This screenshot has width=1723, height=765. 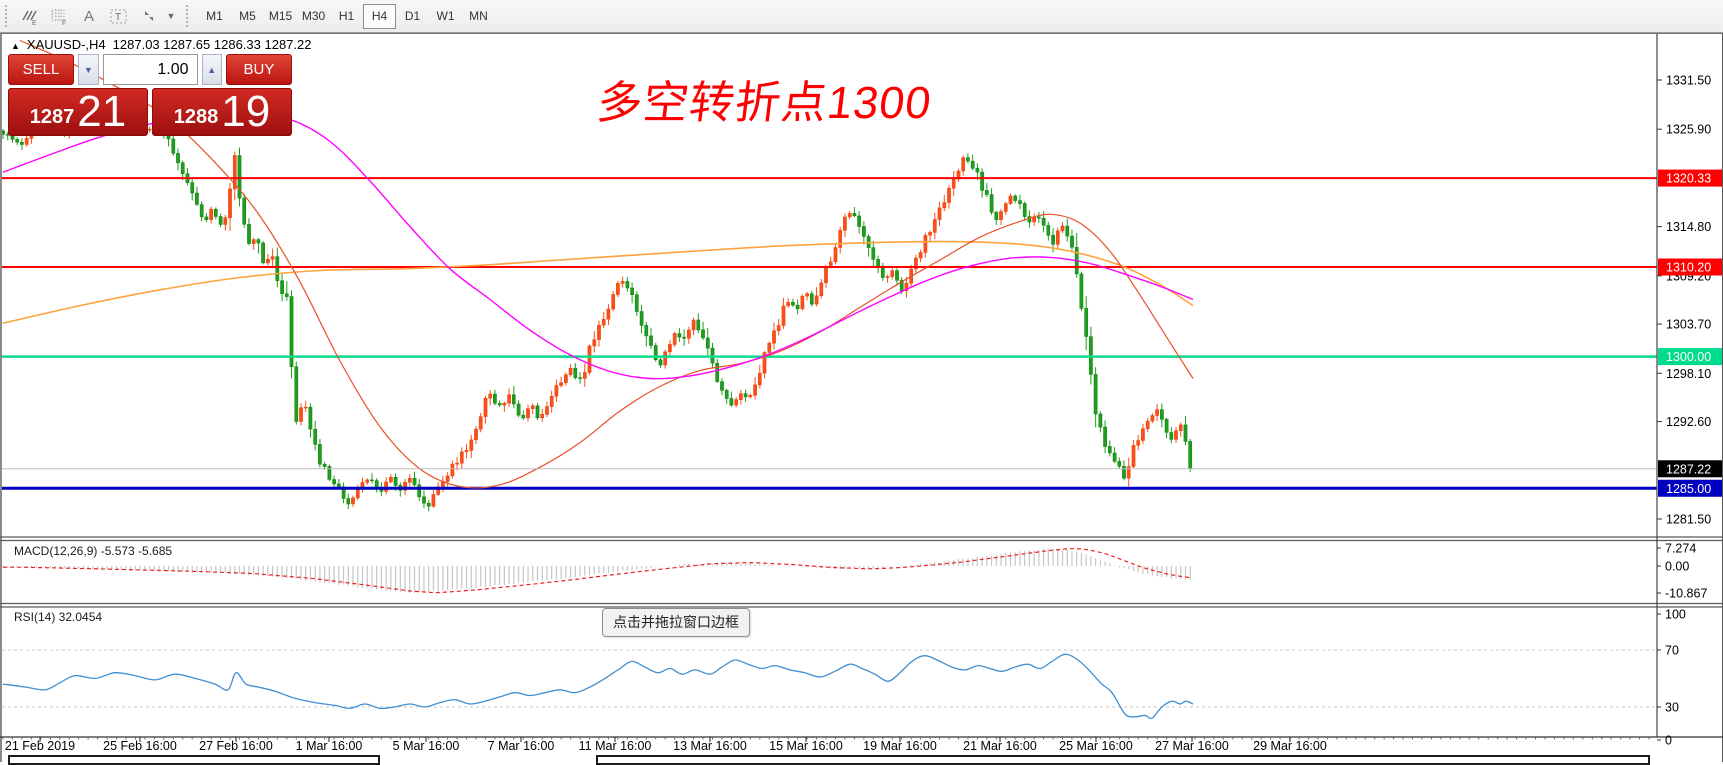 What do you see at coordinates (1688, 81) in the screenshot?
I see `svg-text: 1331.50` at bounding box center [1688, 81].